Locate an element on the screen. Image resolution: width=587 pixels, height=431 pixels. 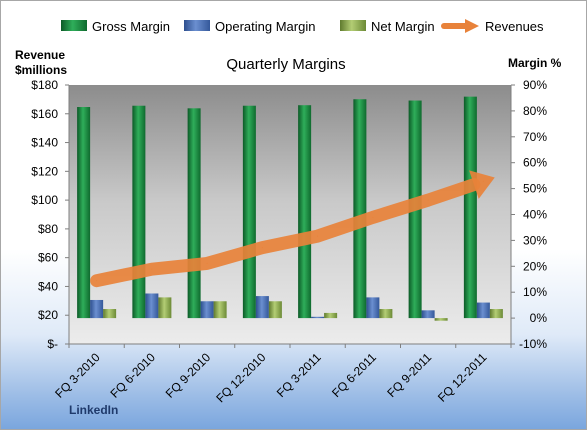
x-category-label: FQ 9-2010 is located at coordinates (188, 375).